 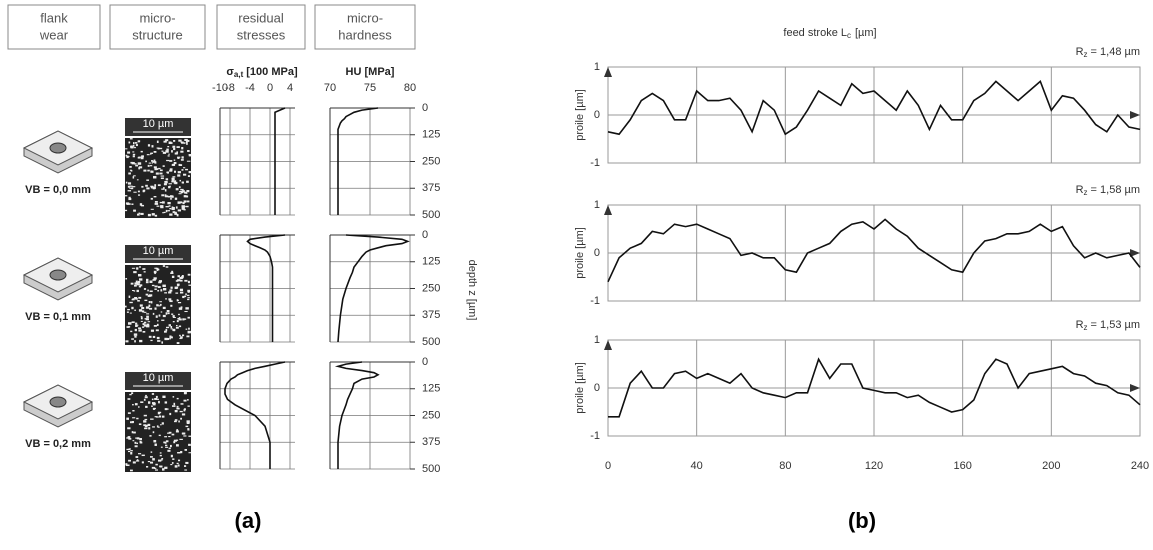 What do you see at coordinates (697, 466) in the screenshot?
I see `x-tick-label: 40` at bounding box center [697, 466].